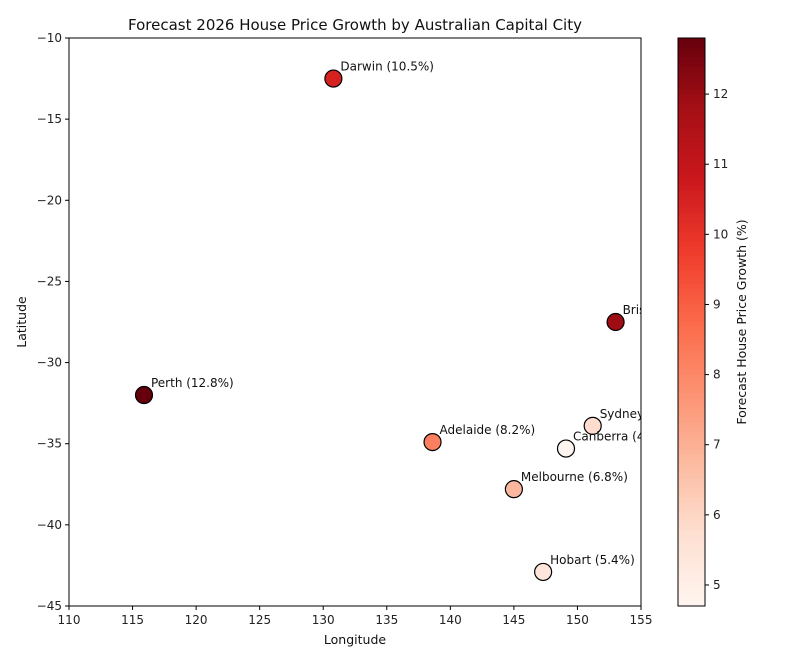  I want to click on y-tick-label--15: −15, so click(49, 119).